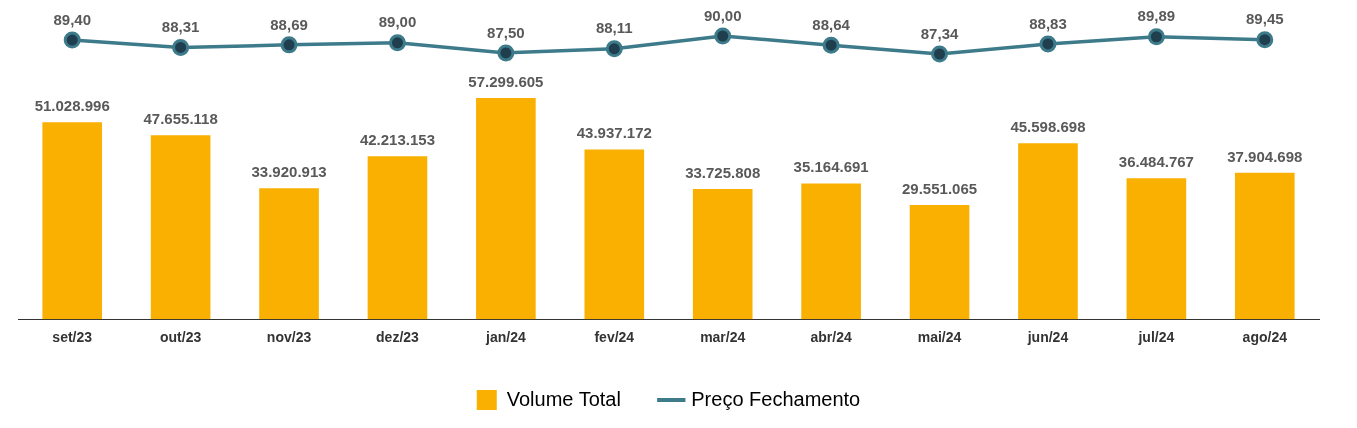 The width and height of the screenshot is (1357, 428). What do you see at coordinates (506, 81) in the screenshot?
I see `data-label: 57.299.605` at bounding box center [506, 81].